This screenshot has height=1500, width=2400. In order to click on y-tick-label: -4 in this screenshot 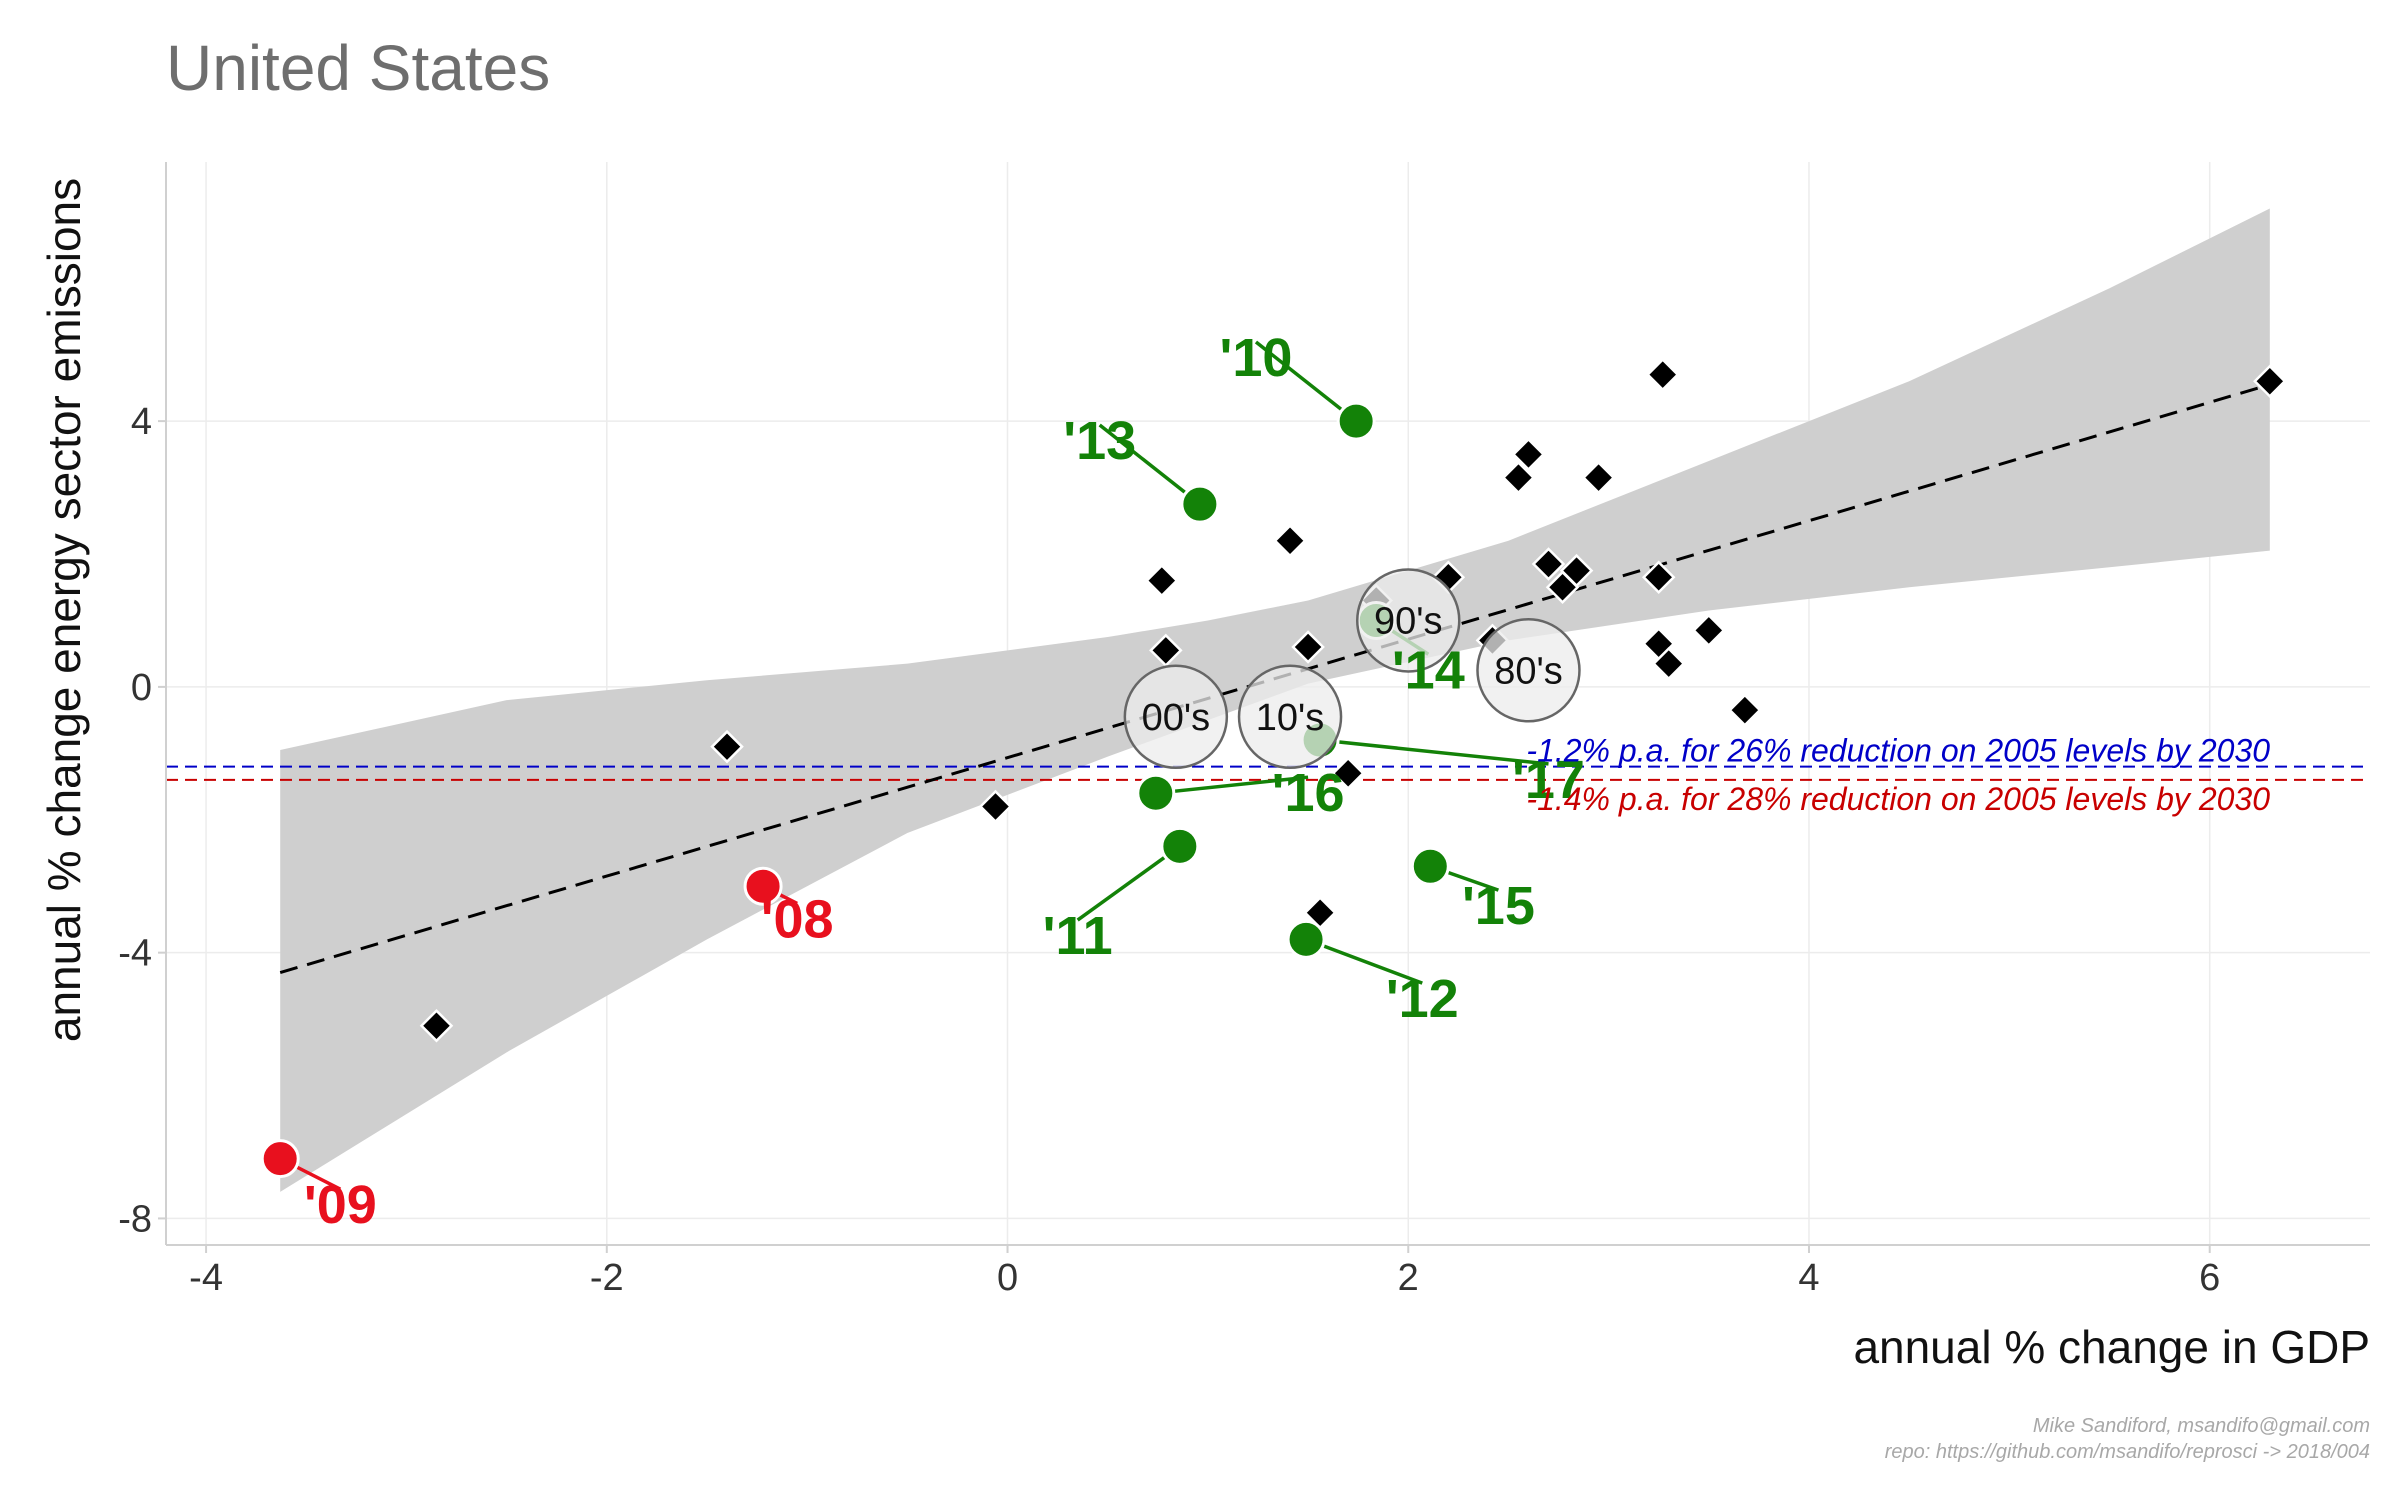, I will do `click(135, 954)`.